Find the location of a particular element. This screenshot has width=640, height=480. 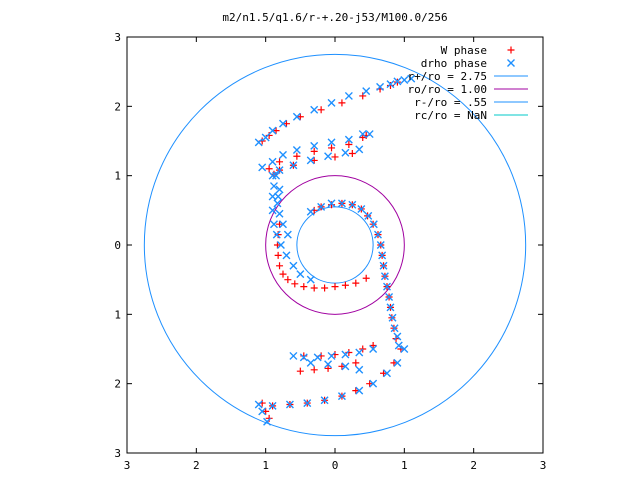

x-tick-label: 1 is located at coordinates (265, 465).